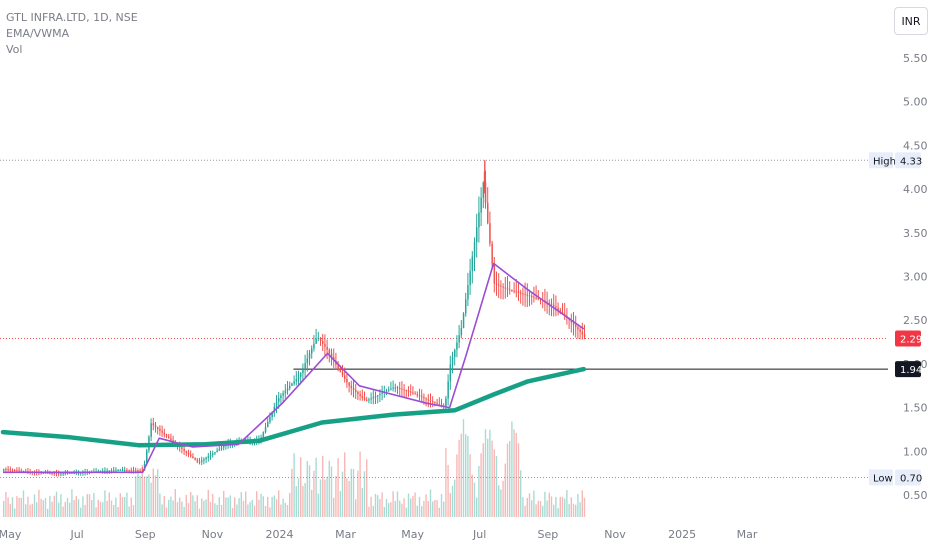  I want to click on vwma-line, so click(293, 407).